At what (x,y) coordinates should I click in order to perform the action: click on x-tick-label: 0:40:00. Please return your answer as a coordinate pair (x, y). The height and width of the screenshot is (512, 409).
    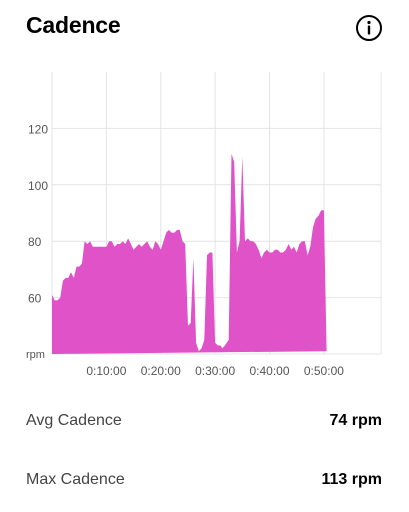
    Looking at the image, I should click on (269, 371).